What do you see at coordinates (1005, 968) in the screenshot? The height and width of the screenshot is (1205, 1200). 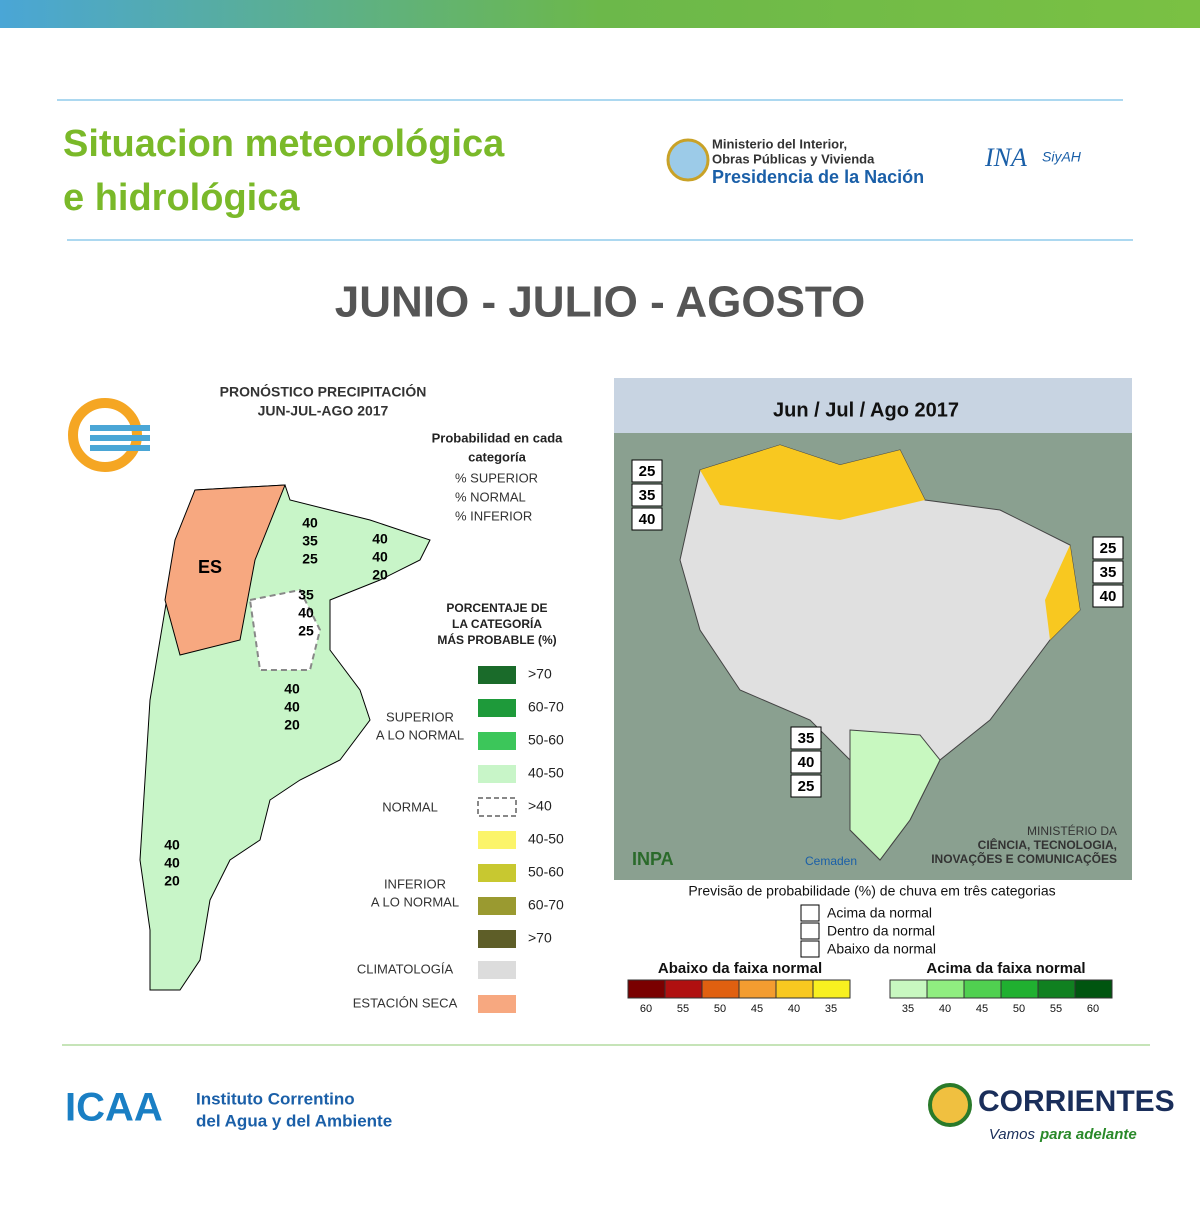 I see `text: Acima da faixa normal` at bounding box center [1005, 968].